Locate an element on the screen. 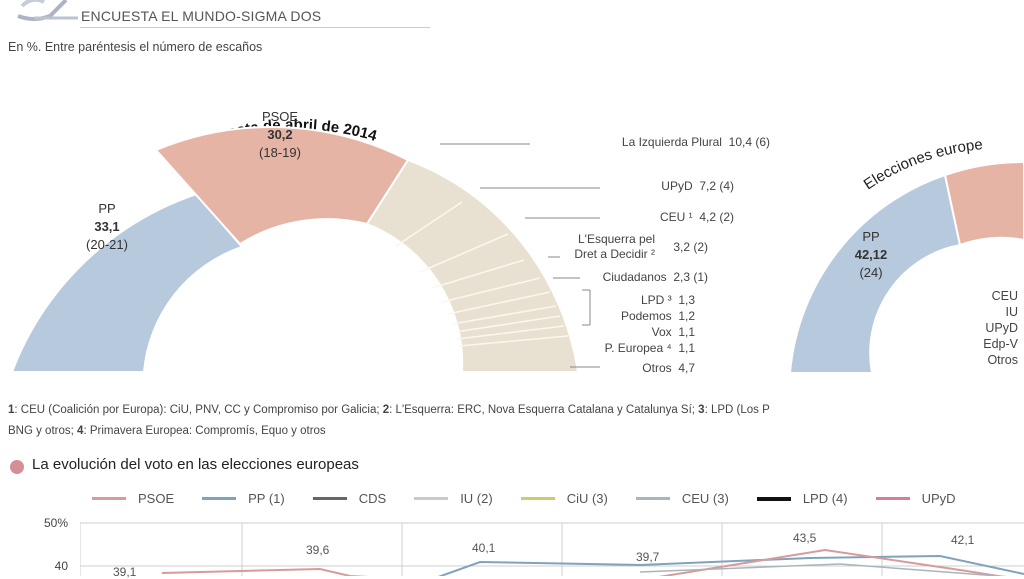 The image size is (1024, 579). slice-psoe-2014-elections is located at coordinates (983, 203).